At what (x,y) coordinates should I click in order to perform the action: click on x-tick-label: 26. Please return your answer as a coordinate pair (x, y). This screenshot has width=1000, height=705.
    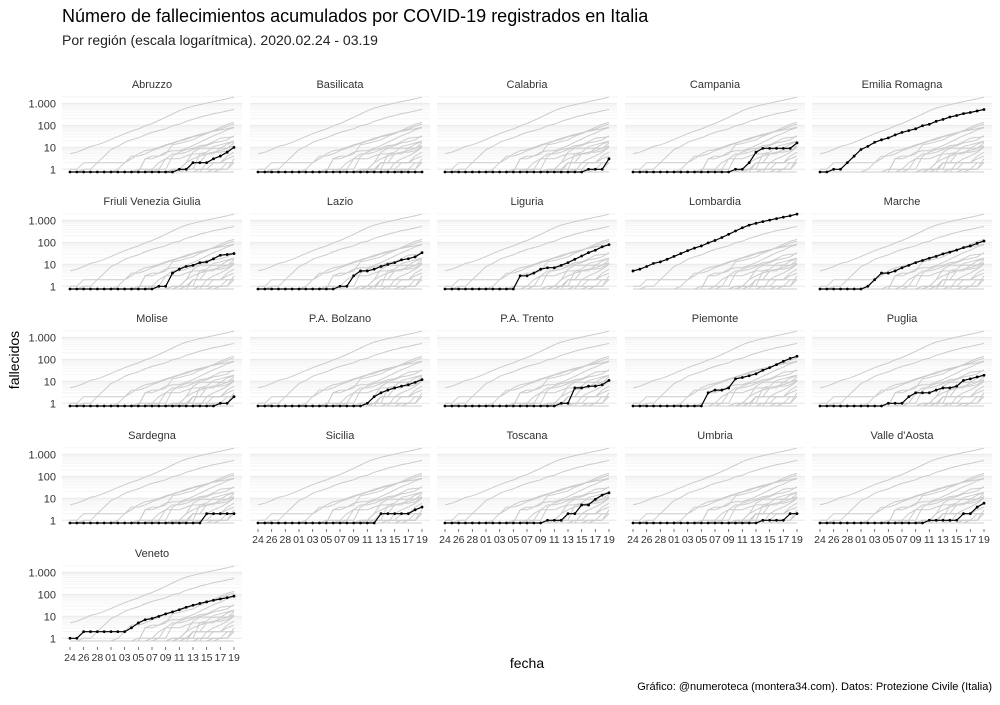
    Looking at the image, I should click on (459, 540).